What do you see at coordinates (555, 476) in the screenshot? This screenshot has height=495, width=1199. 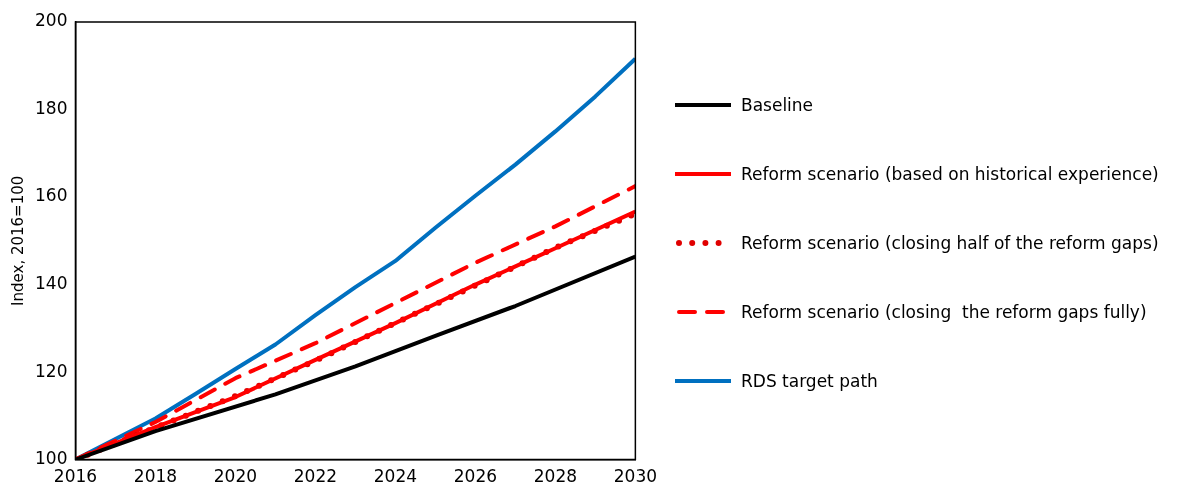 I see `x-tick-label: 2028` at bounding box center [555, 476].